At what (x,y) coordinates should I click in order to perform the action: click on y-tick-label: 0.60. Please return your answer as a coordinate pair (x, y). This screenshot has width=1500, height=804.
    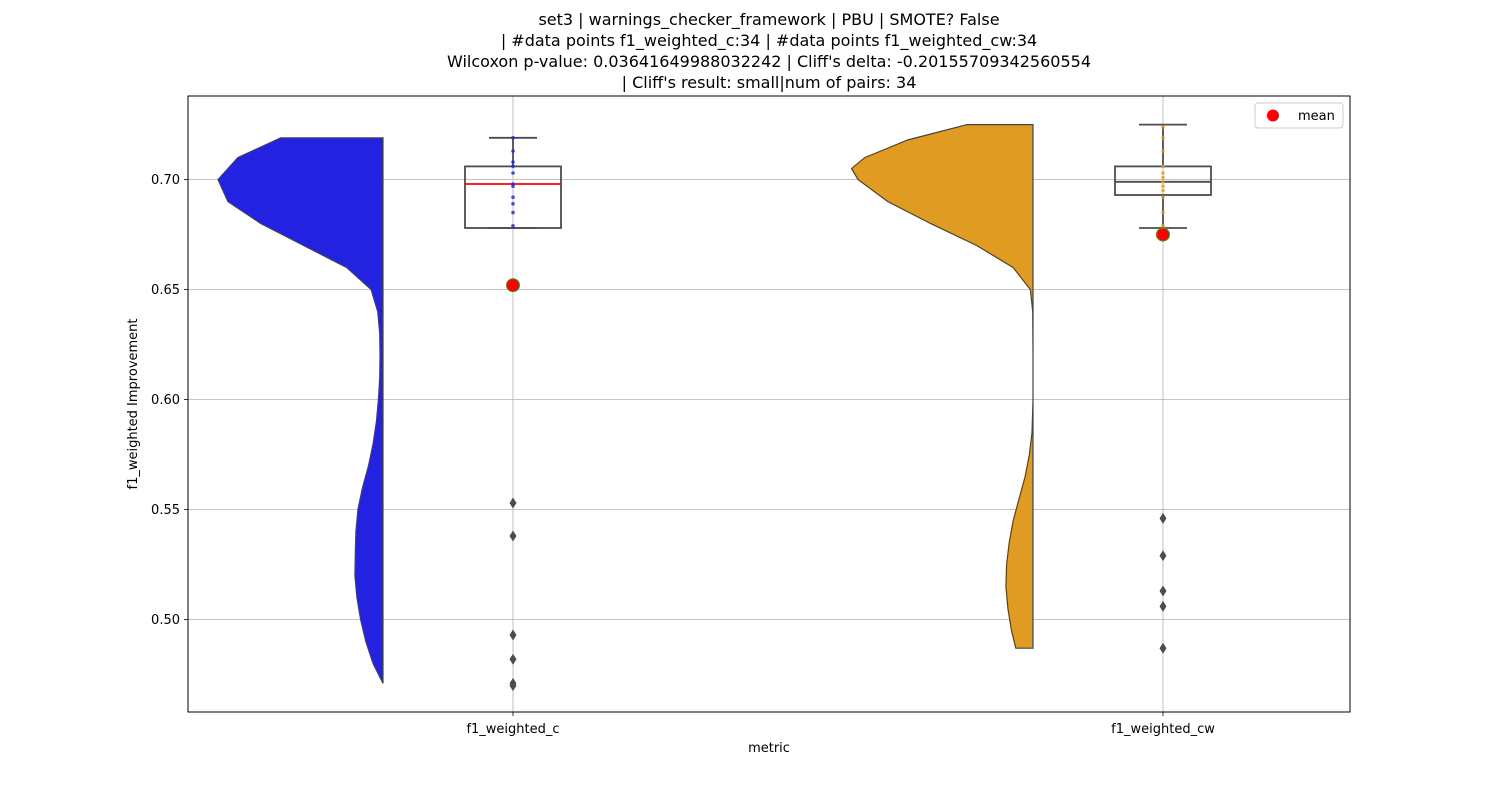
    Looking at the image, I should click on (165, 400).